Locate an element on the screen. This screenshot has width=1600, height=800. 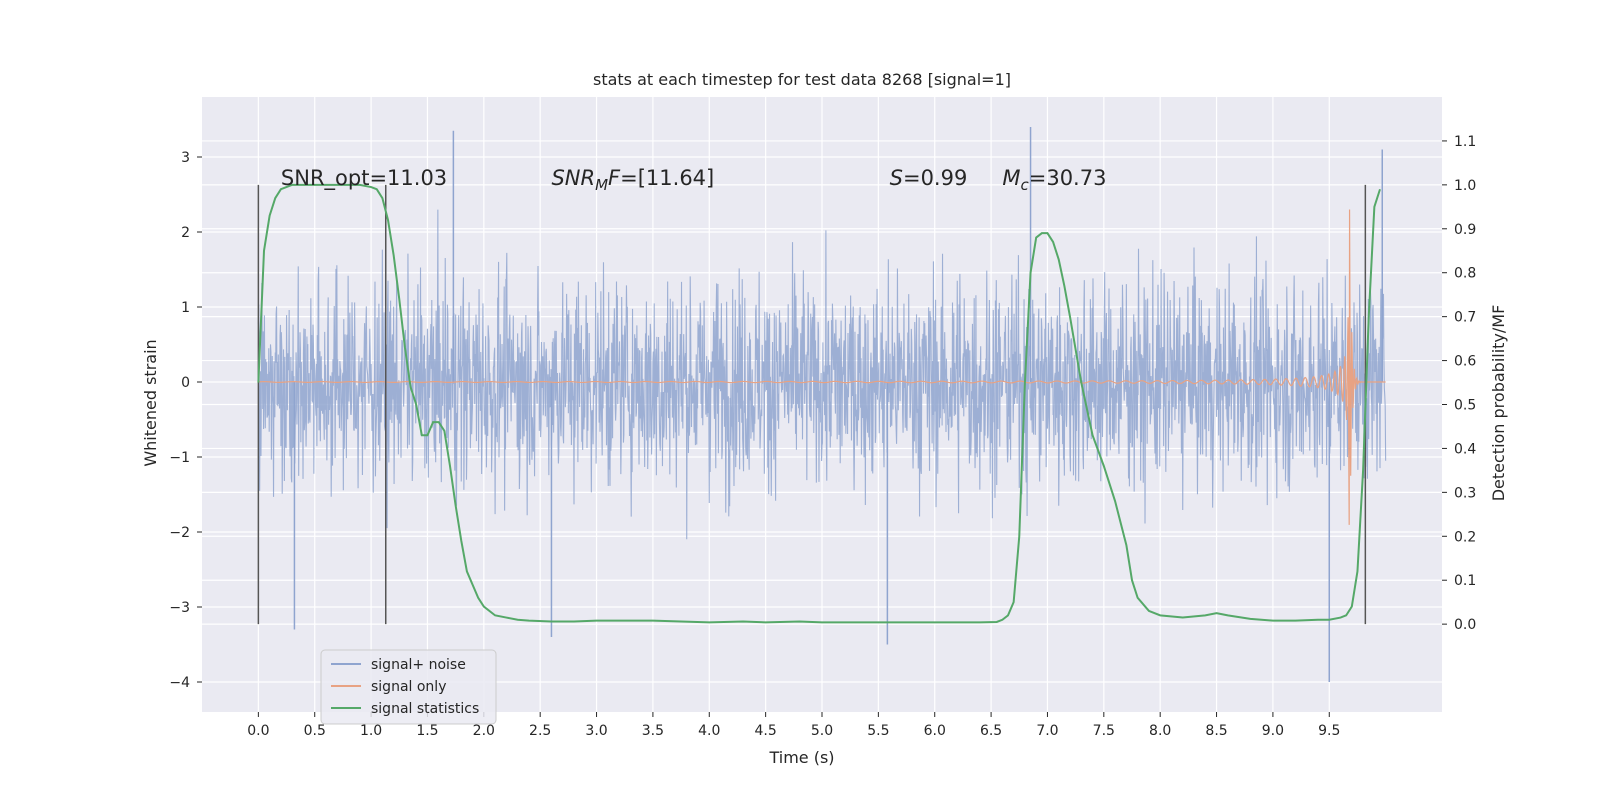
x-tick-label: 7.0 is located at coordinates (1047, 731).